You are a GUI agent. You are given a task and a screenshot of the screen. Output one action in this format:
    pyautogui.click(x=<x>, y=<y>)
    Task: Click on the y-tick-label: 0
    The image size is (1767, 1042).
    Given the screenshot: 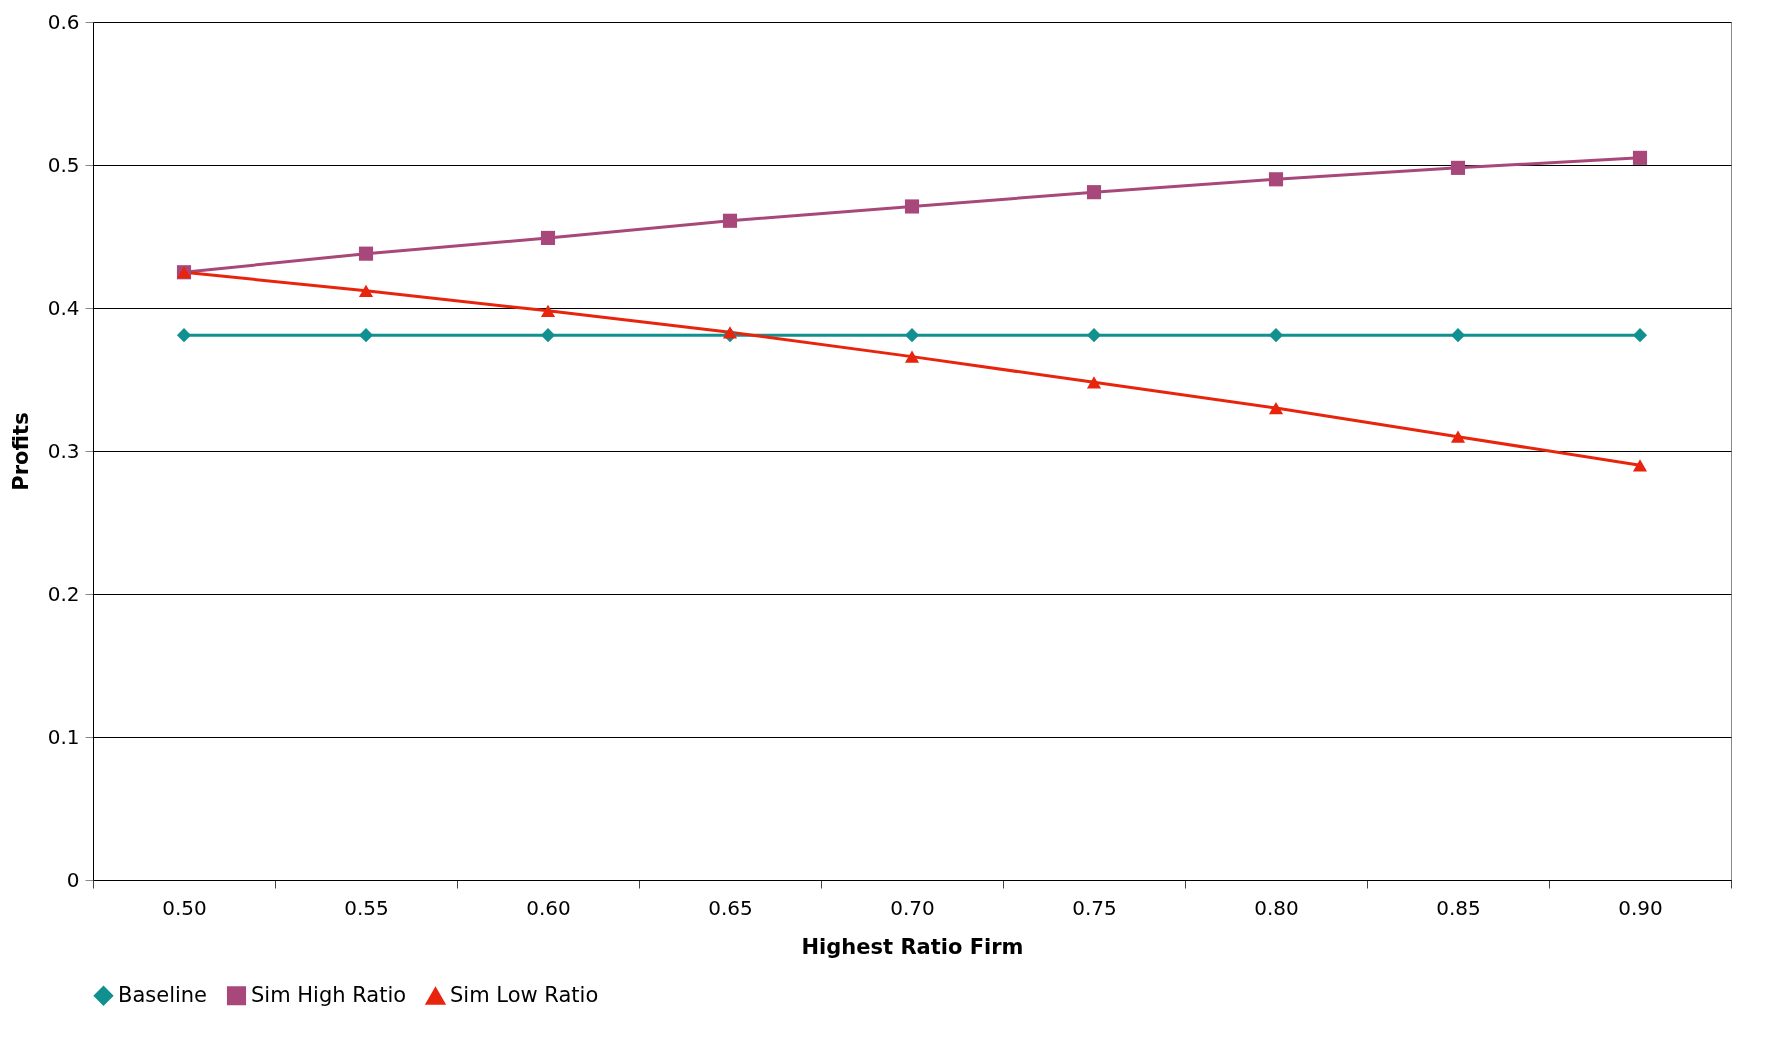 What is the action you would take?
    pyautogui.click(x=73, y=879)
    